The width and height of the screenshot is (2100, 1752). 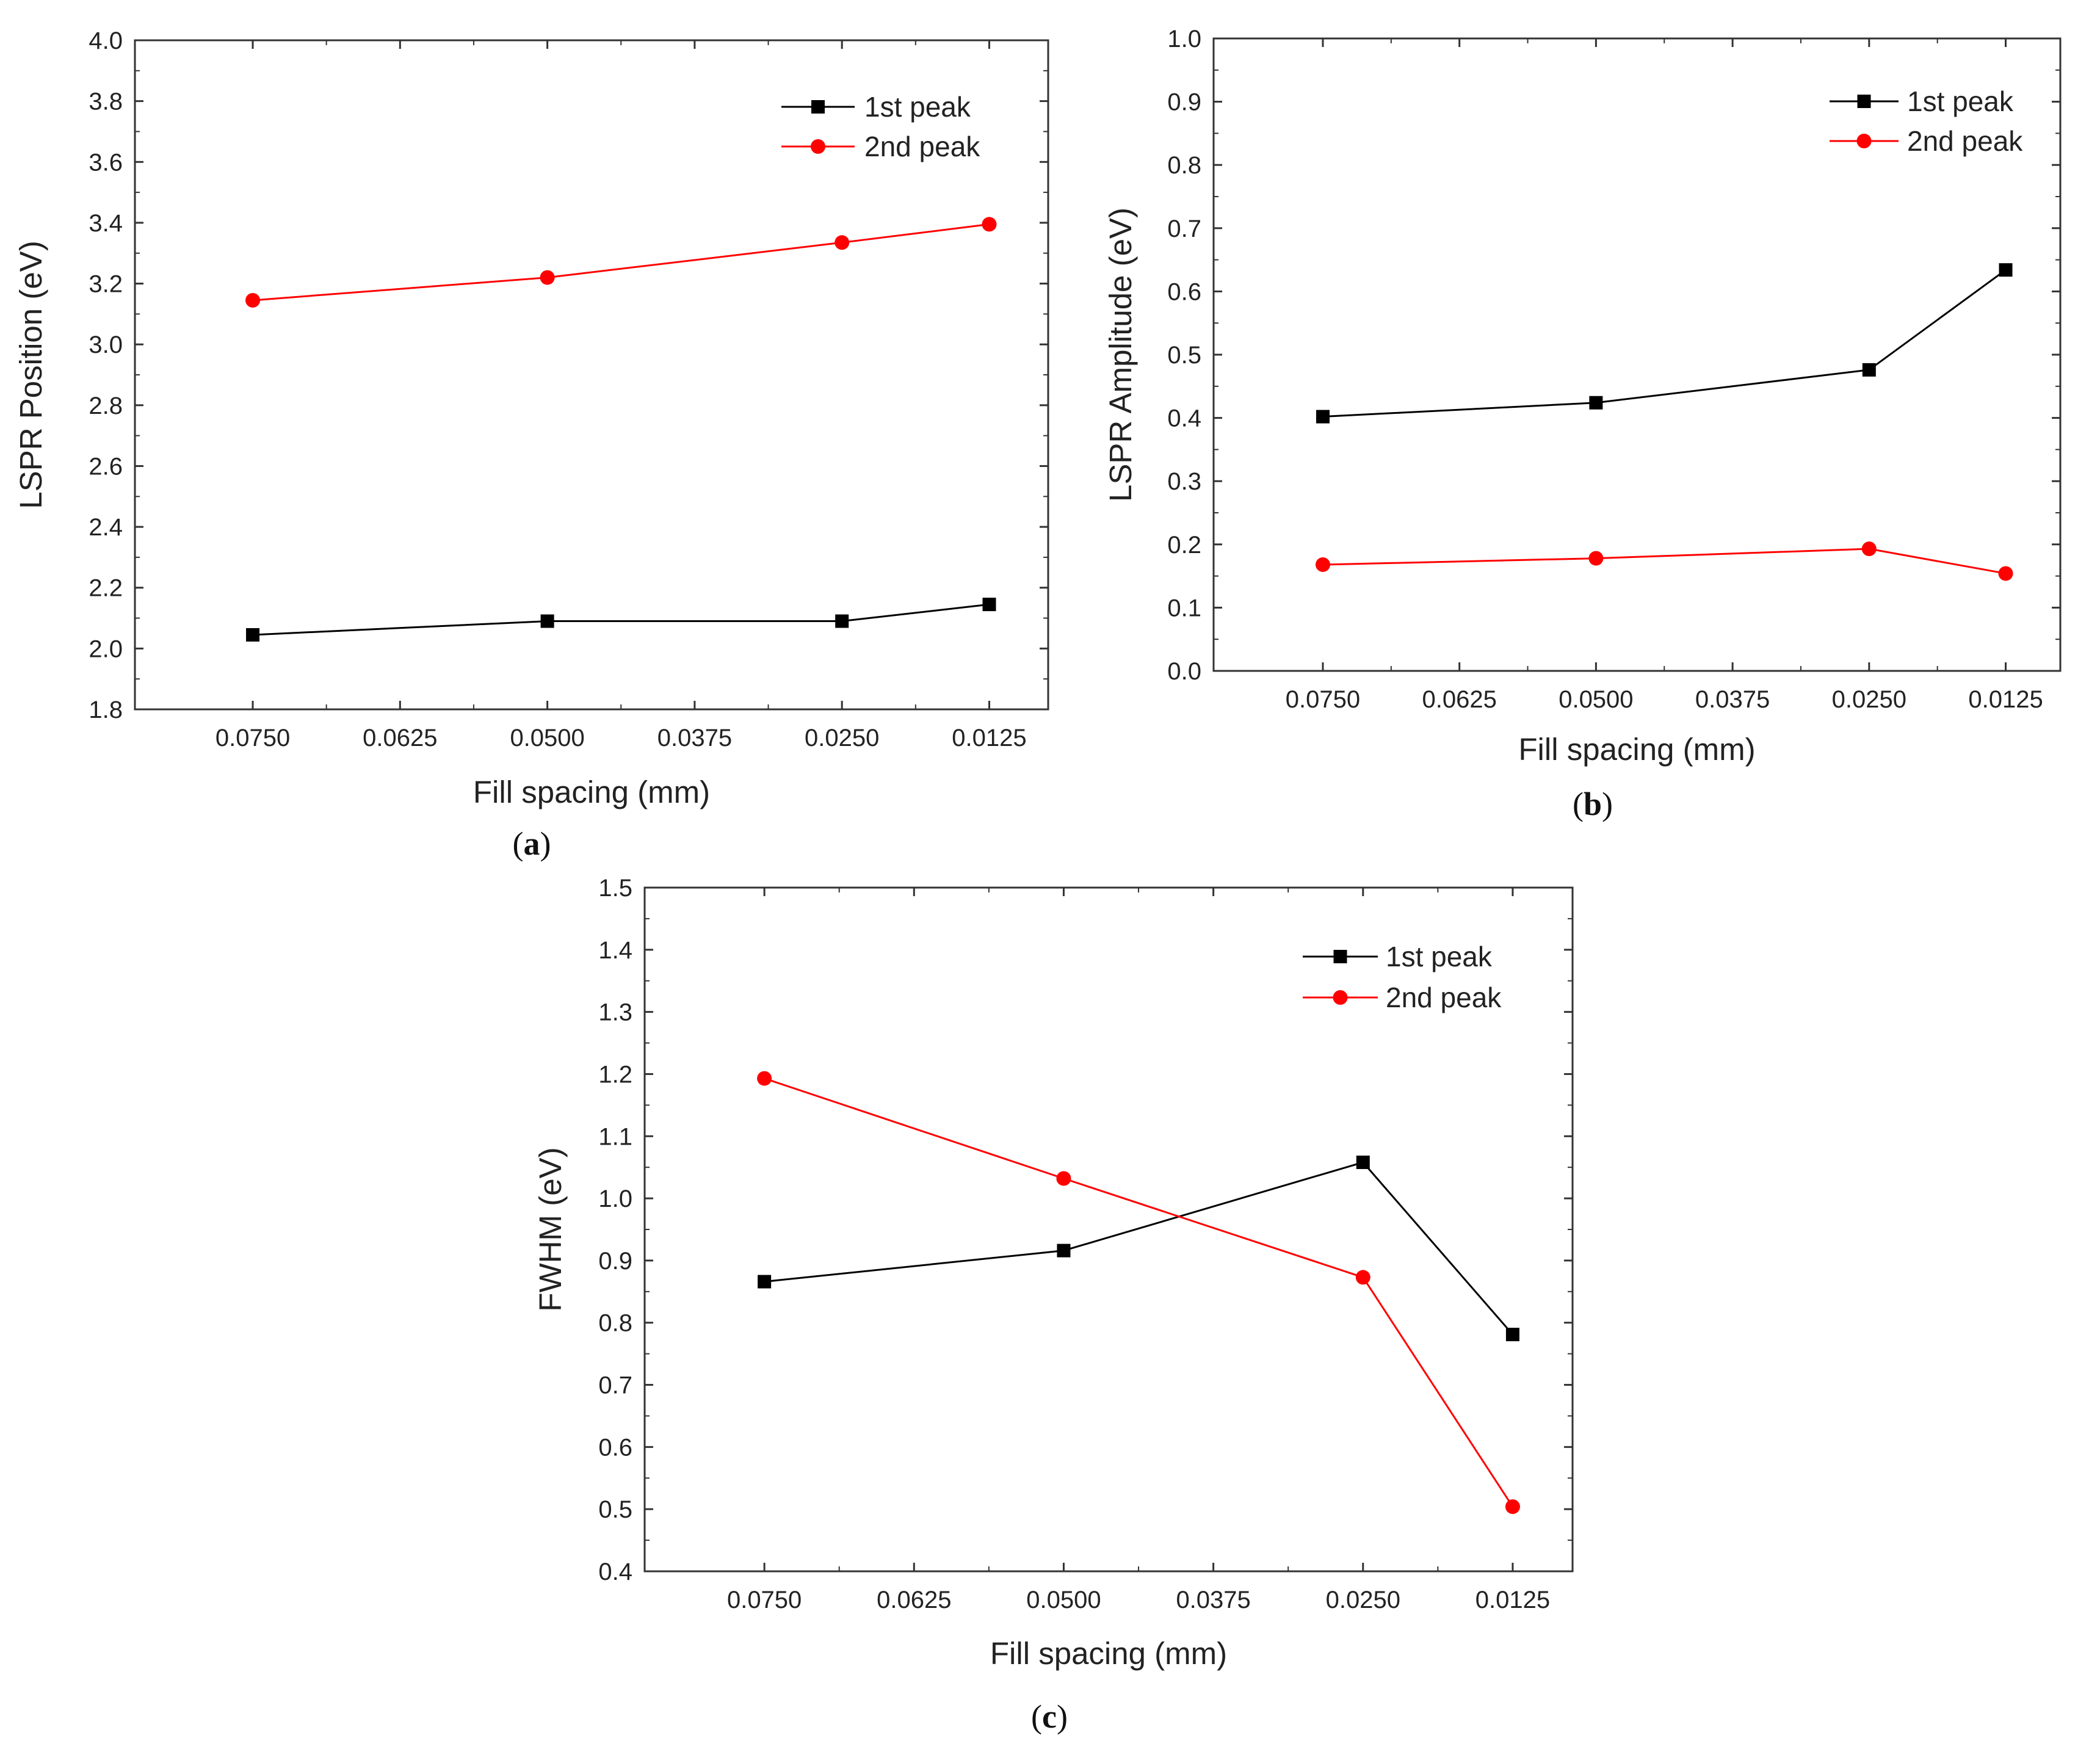 What do you see at coordinates (1593, 804) in the screenshot?
I see `panel-label: (b)` at bounding box center [1593, 804].